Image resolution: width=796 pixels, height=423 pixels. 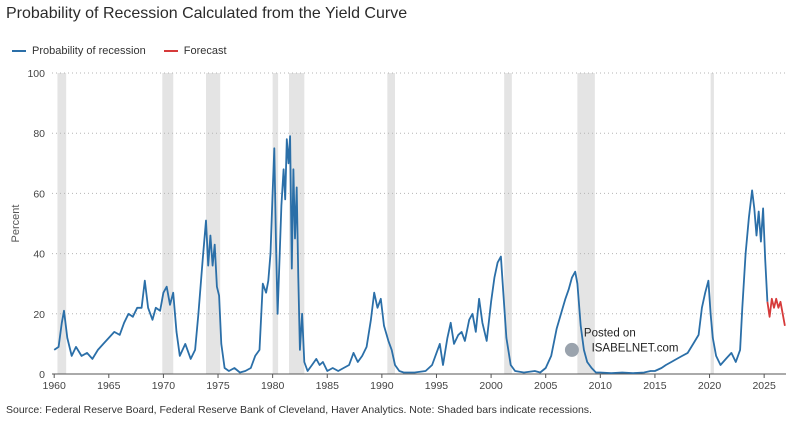 I want to click on legend-label-forecast: Forecast, so click(x=205, y=51).